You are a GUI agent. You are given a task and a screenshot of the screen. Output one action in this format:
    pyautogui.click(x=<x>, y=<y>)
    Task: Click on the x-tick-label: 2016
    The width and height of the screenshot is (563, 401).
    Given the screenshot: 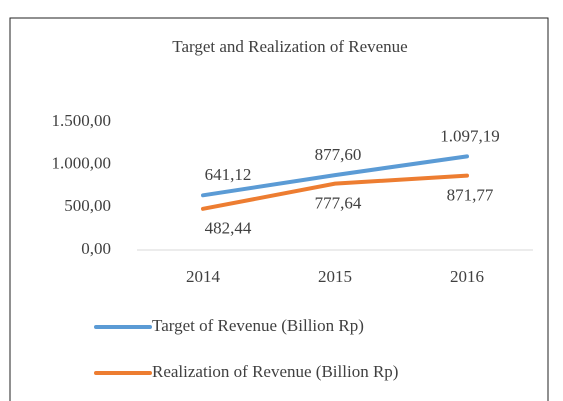 What is the action you would take?
    pyautogui.click(x=467, y=276)
    